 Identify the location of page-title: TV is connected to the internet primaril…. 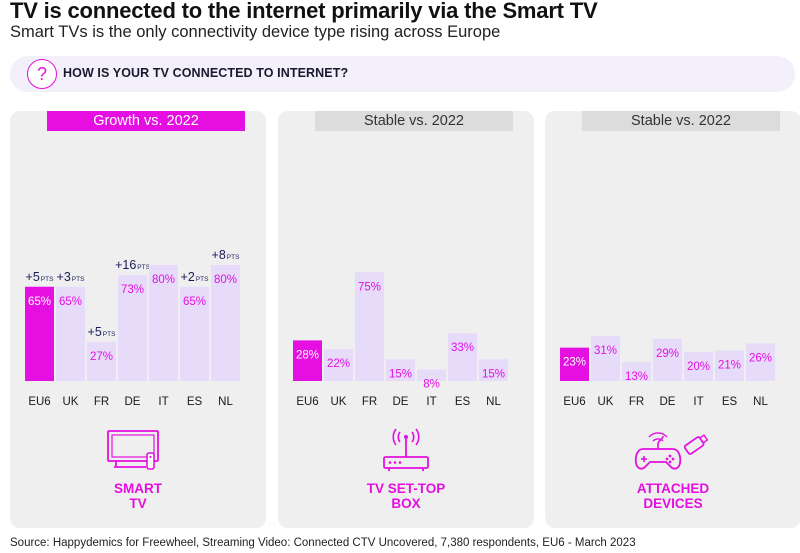
(304, 11).